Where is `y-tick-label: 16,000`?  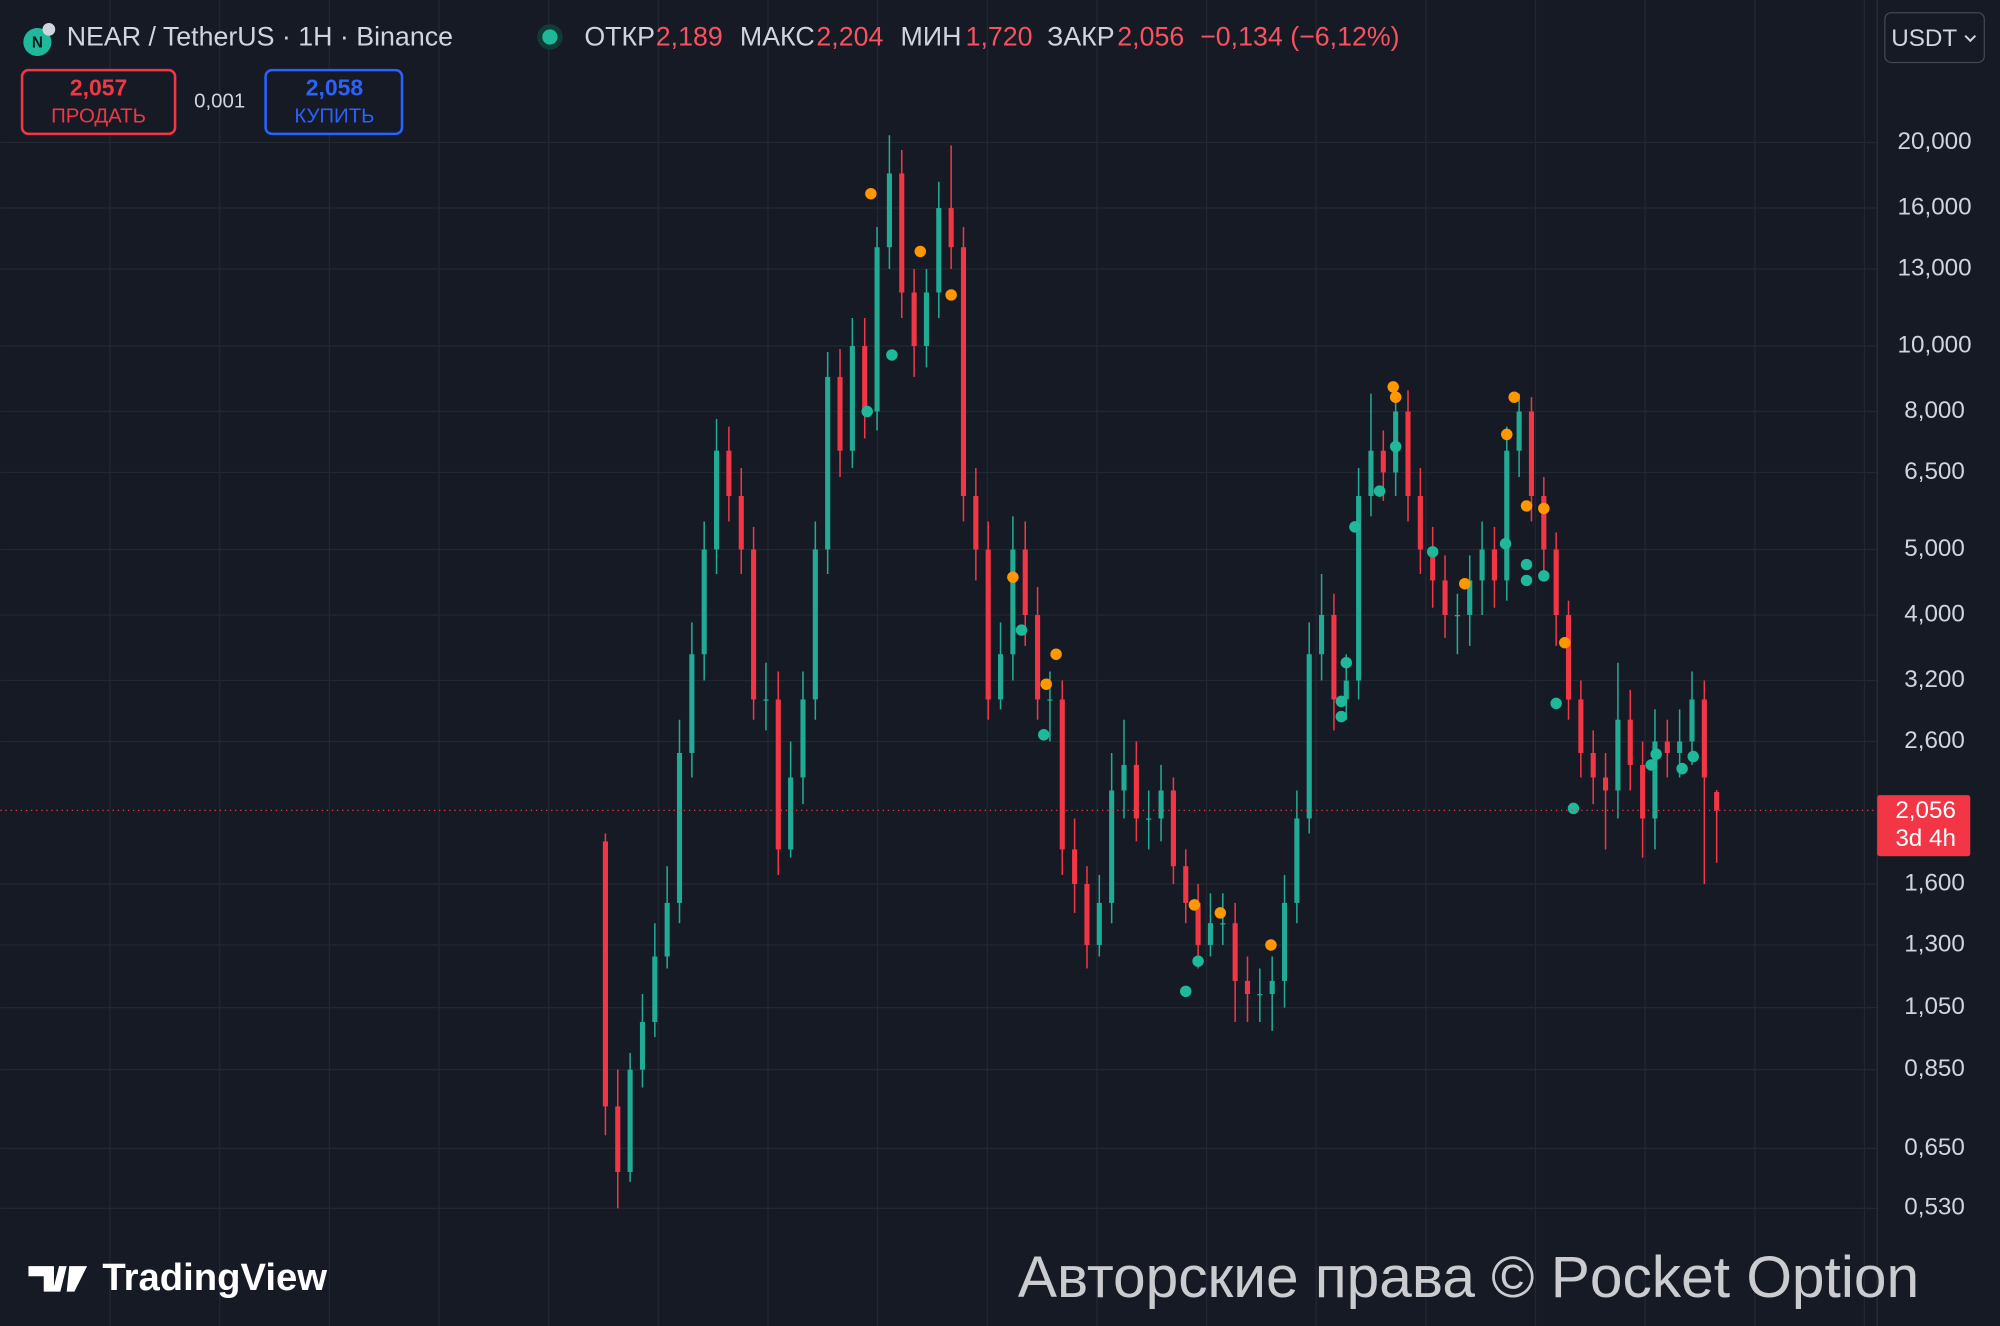 y-tick-label: 16,000 is located at coordinates (1935, 206).